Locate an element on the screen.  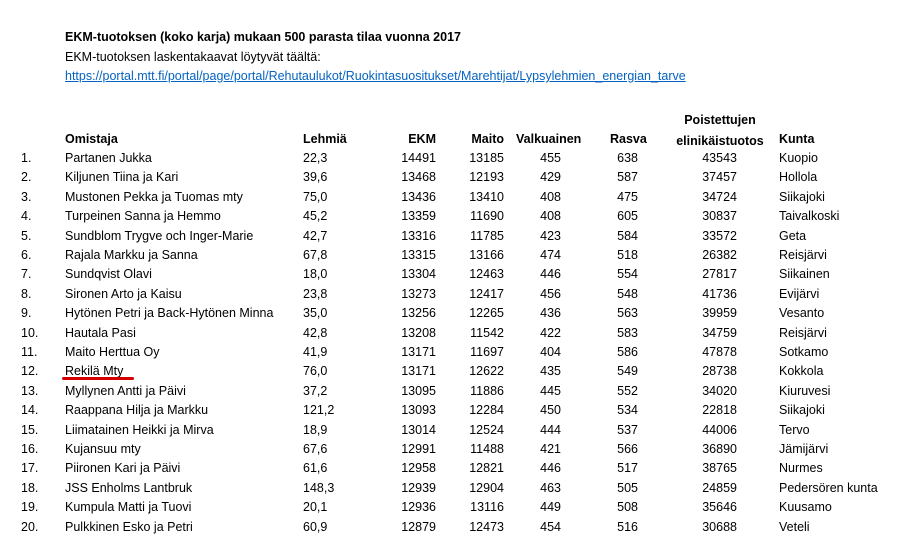
row-elinikaistuotos: 22818 is located at coordinates (719, 410).